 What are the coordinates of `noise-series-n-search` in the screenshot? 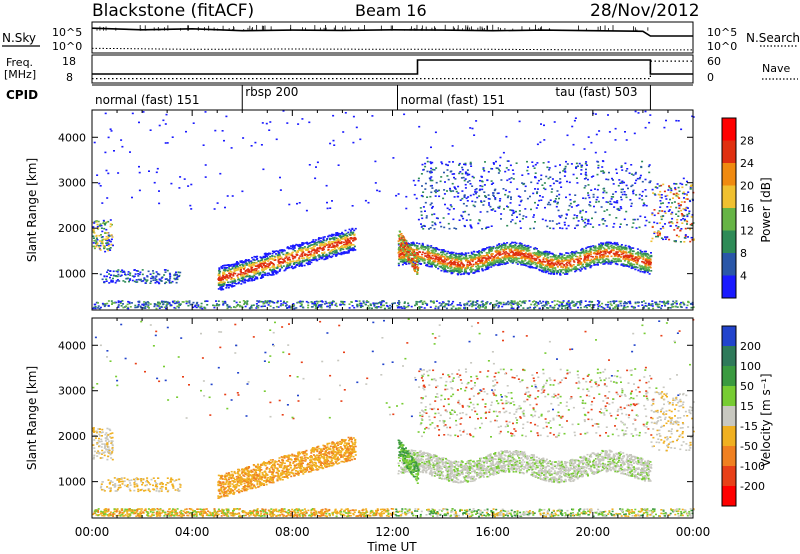 It's located at (392, 49).